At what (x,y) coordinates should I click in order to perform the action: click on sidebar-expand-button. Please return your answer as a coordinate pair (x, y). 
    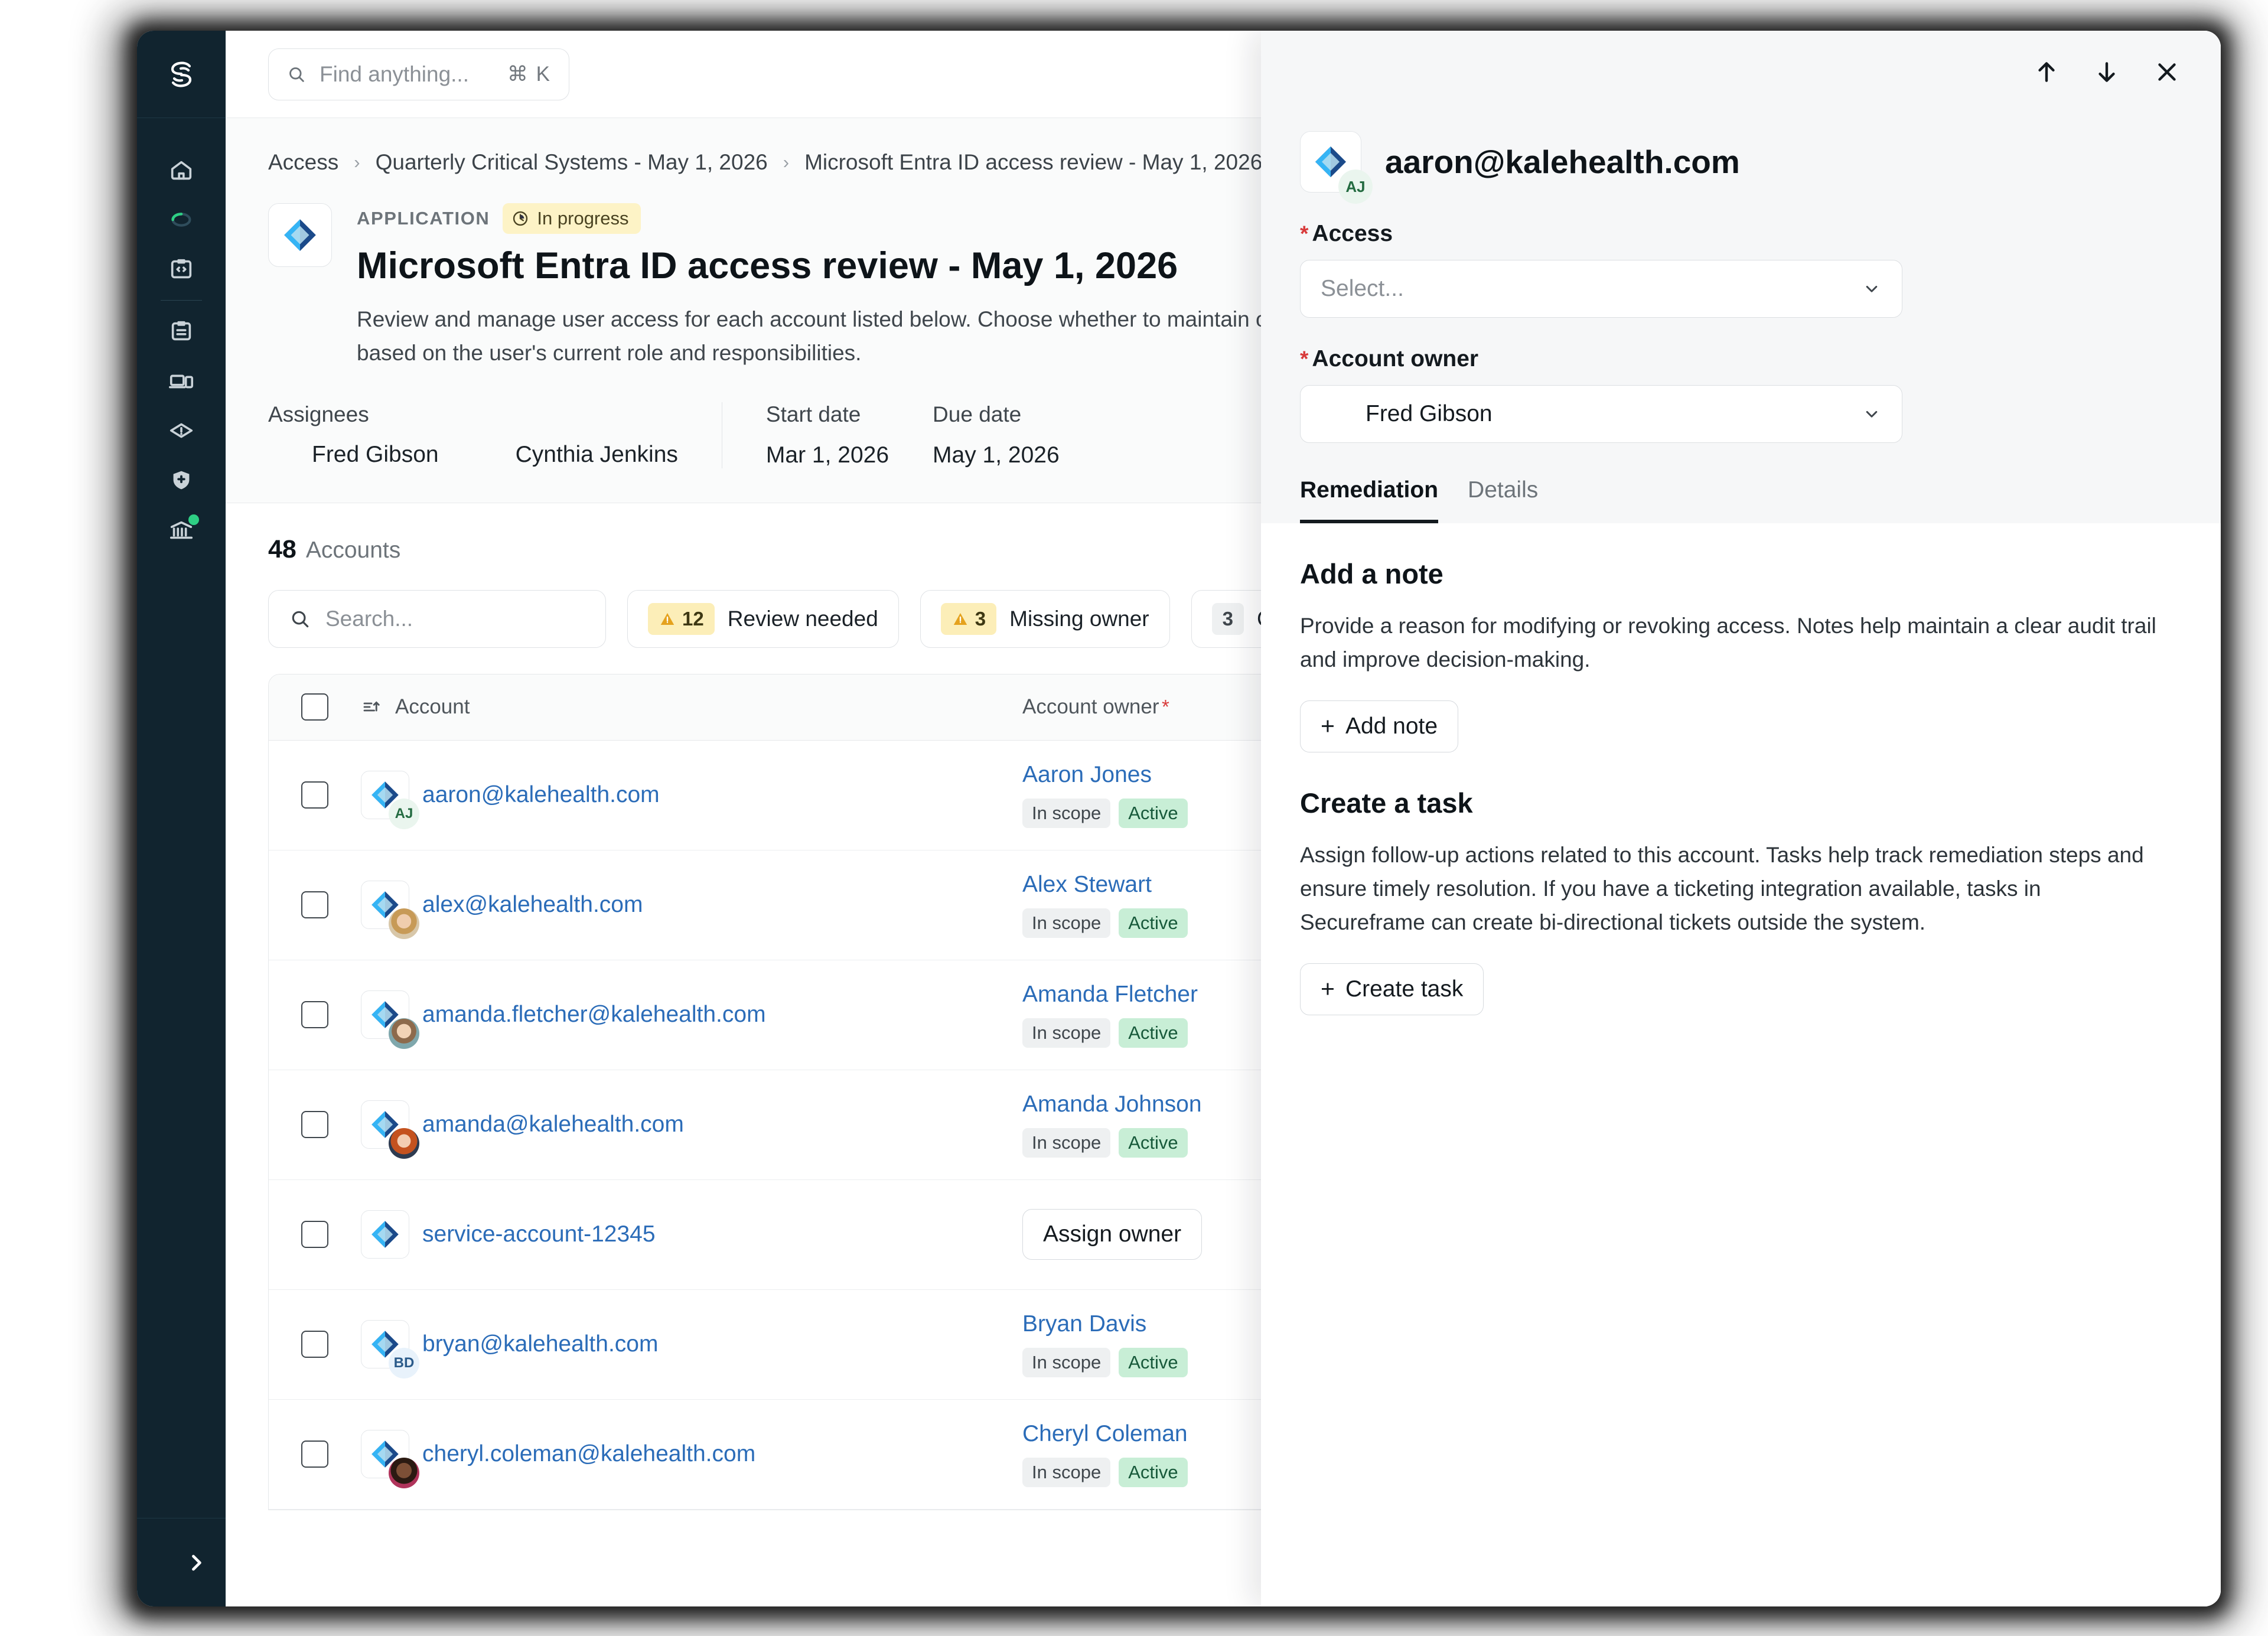
    Looking at the image, I should click on (181, 1562).